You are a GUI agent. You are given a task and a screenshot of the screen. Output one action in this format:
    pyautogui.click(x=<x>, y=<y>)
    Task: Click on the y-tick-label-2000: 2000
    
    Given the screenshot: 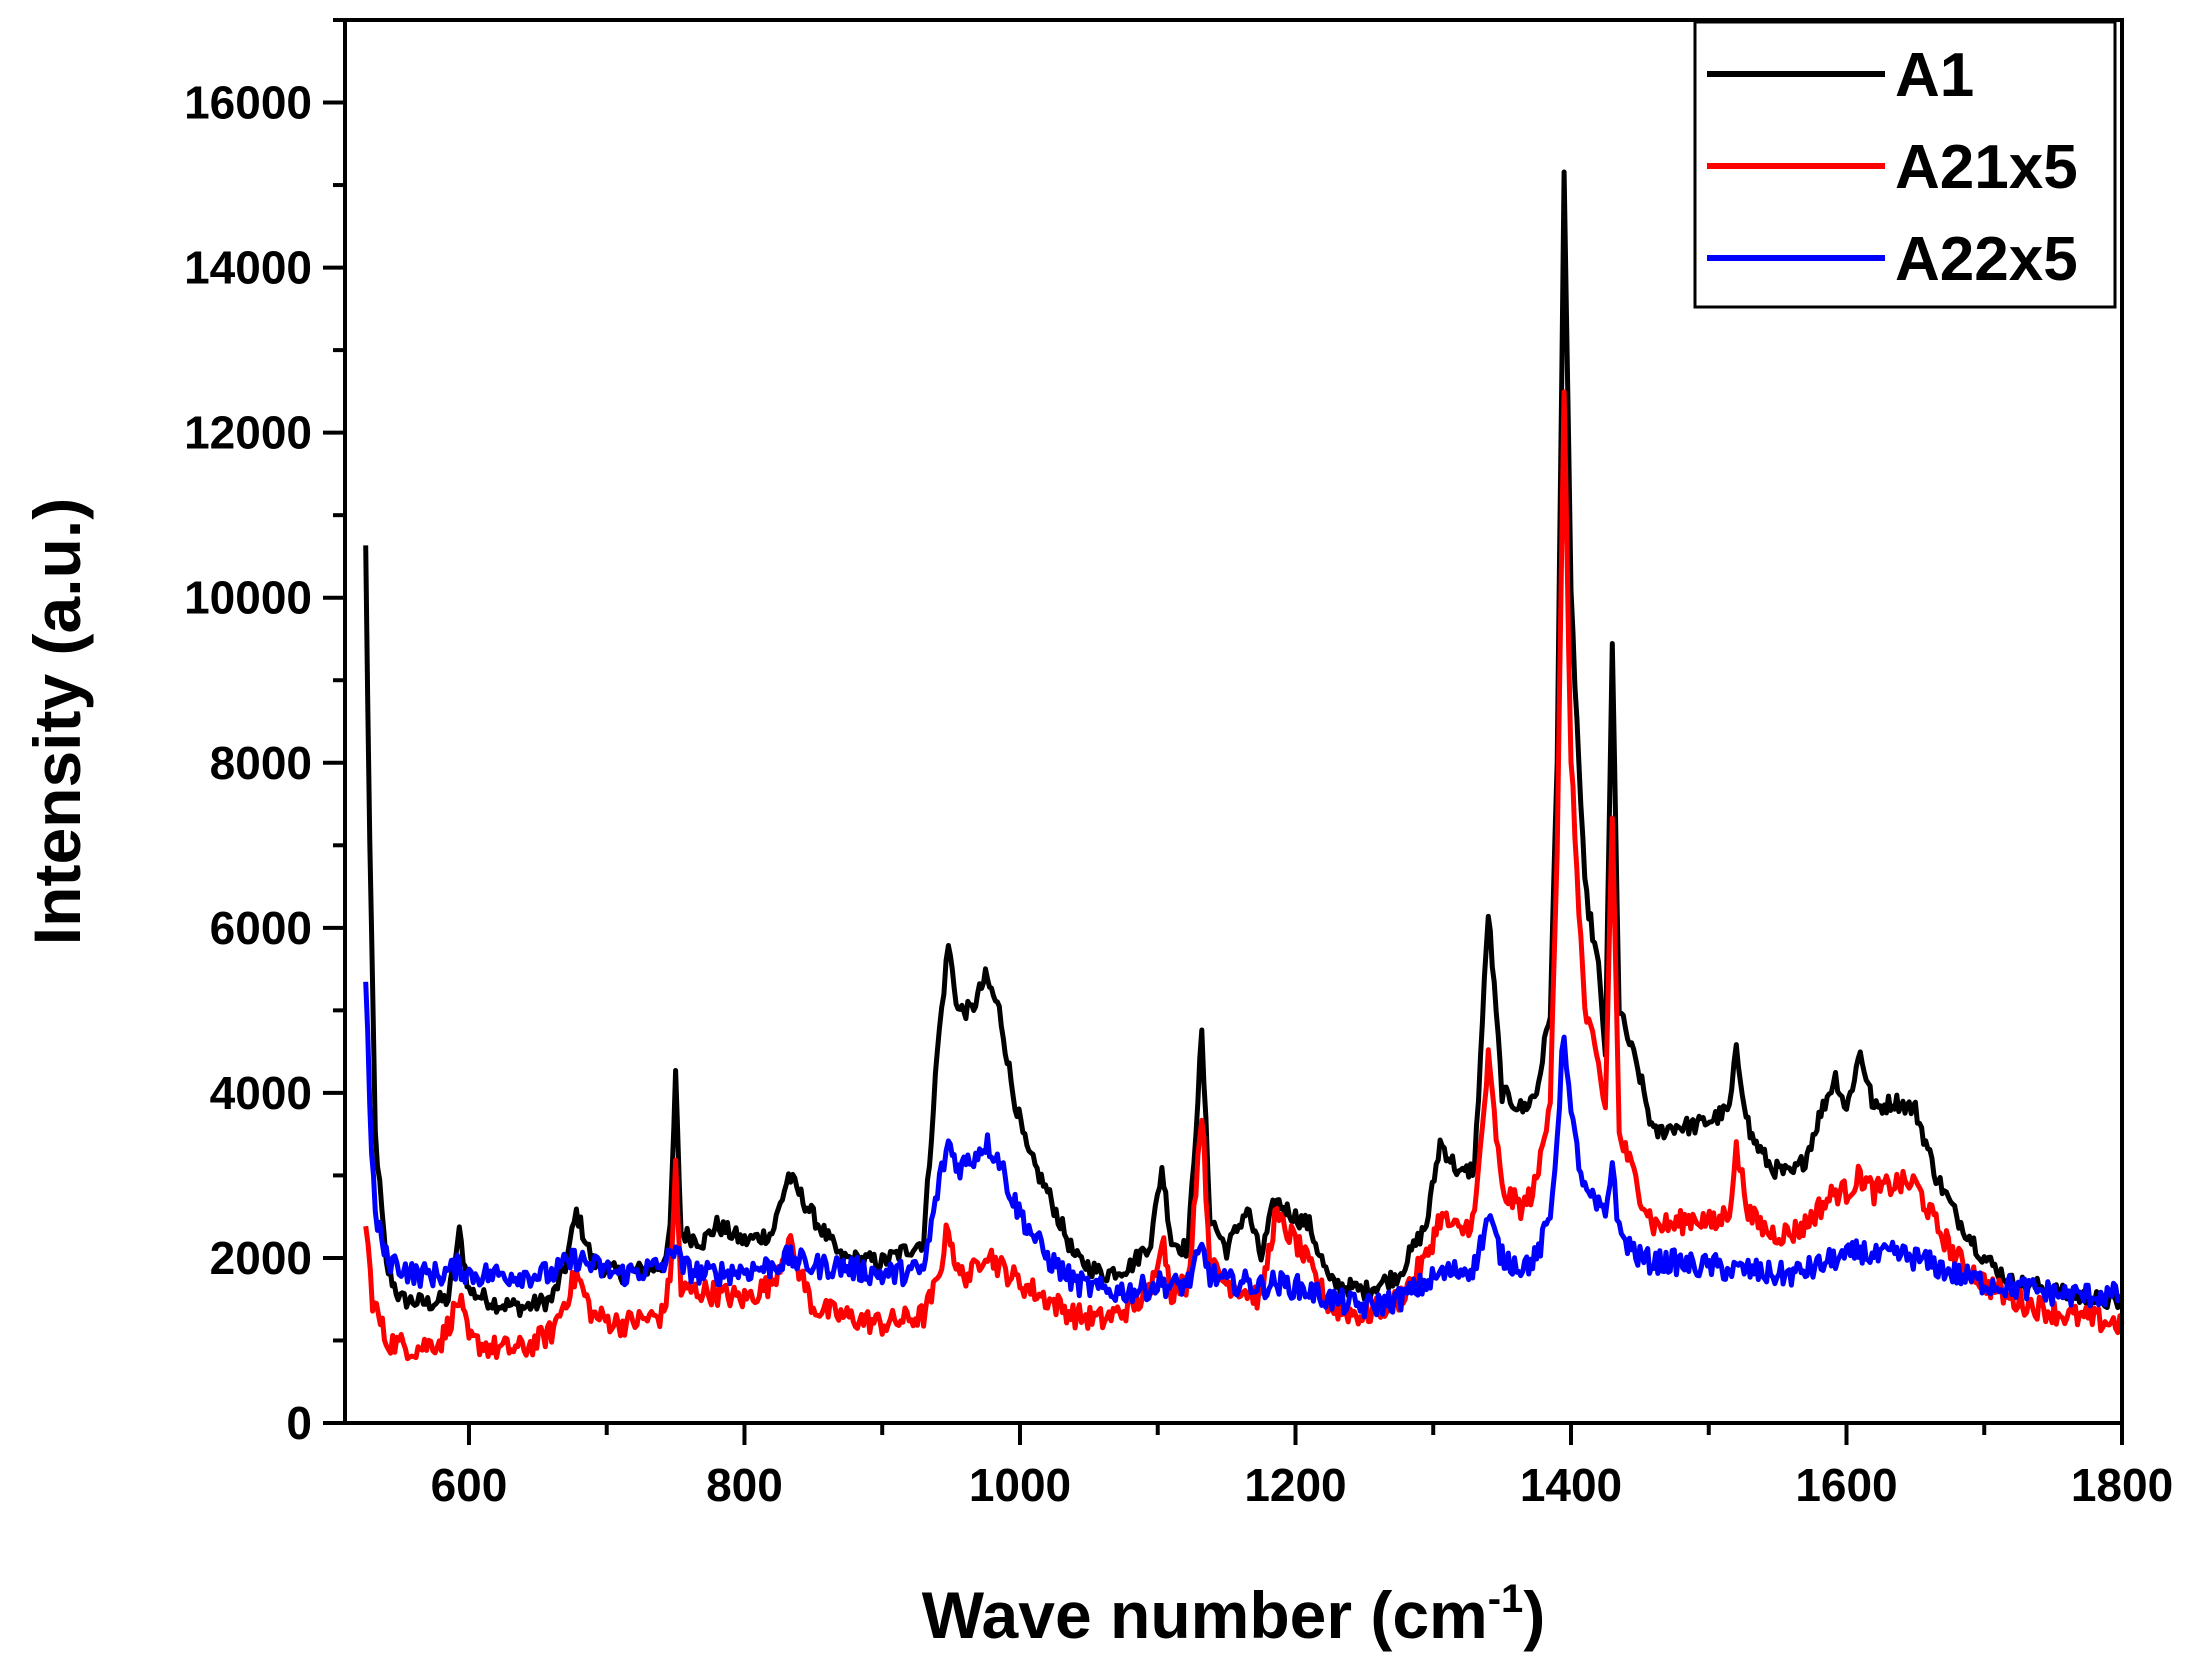 What is the action you would take?
    pyautogui.click(x=261, y=1258)
    